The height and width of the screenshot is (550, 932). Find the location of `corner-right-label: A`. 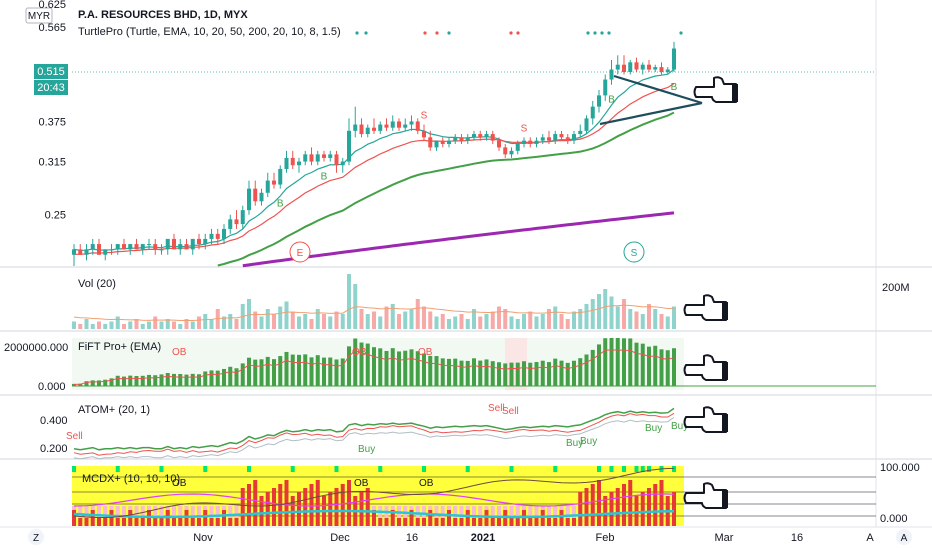

corner-right-label: A is located at coordinates (904, 538).